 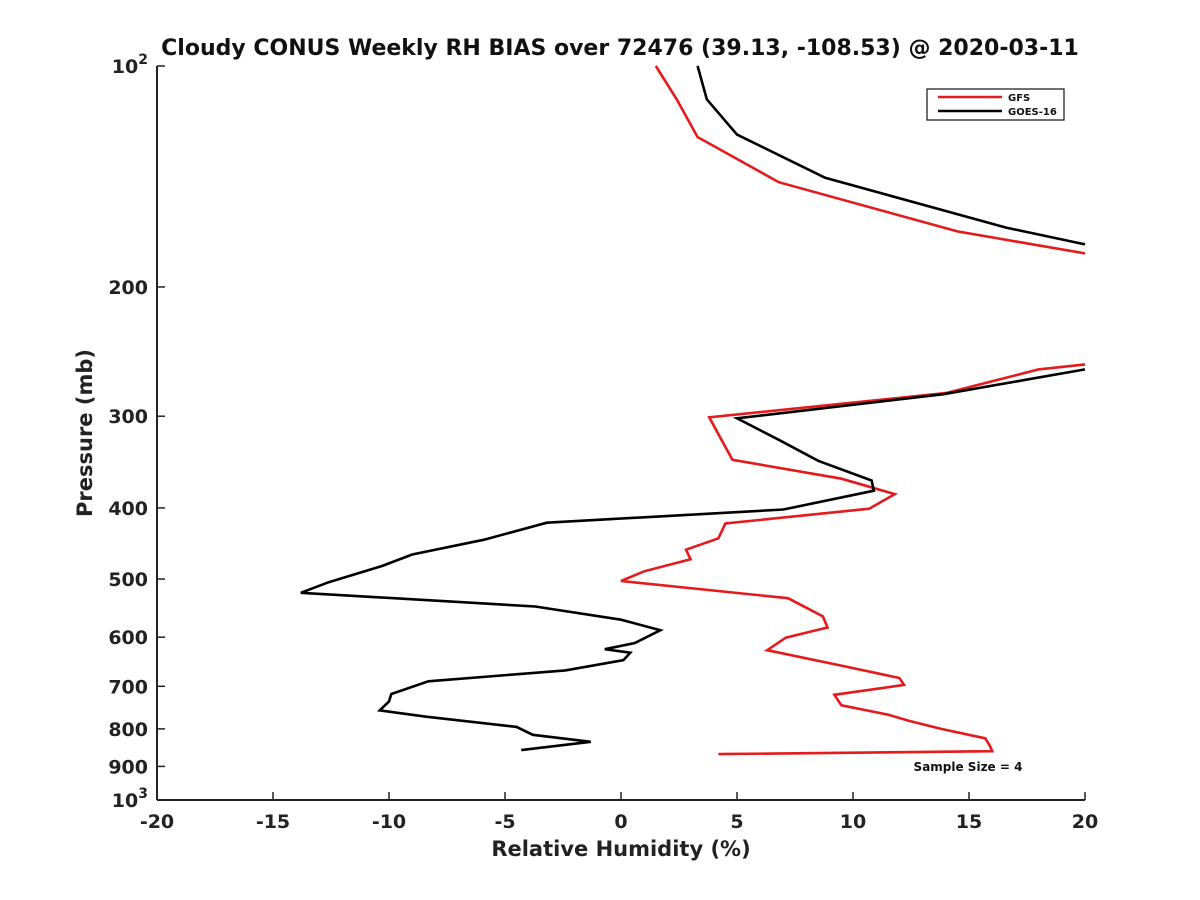 I want to click on x-tick-label: -5, so click(x=504, y=822).